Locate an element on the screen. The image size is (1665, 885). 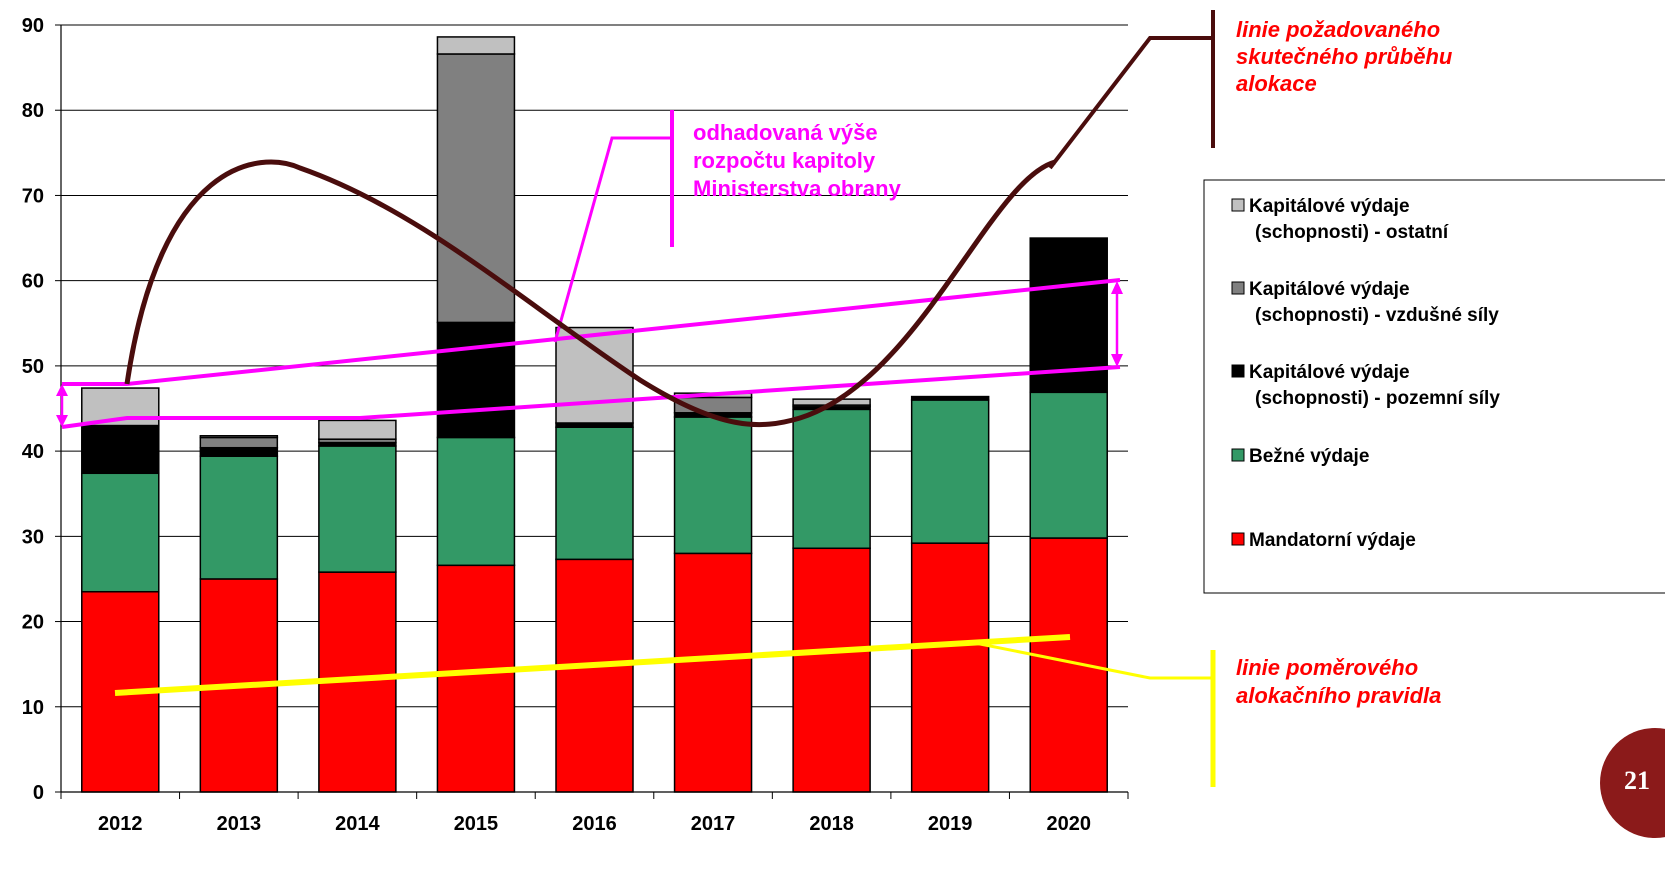
y-tick-label: 80 is located at coordinates (33, 111).